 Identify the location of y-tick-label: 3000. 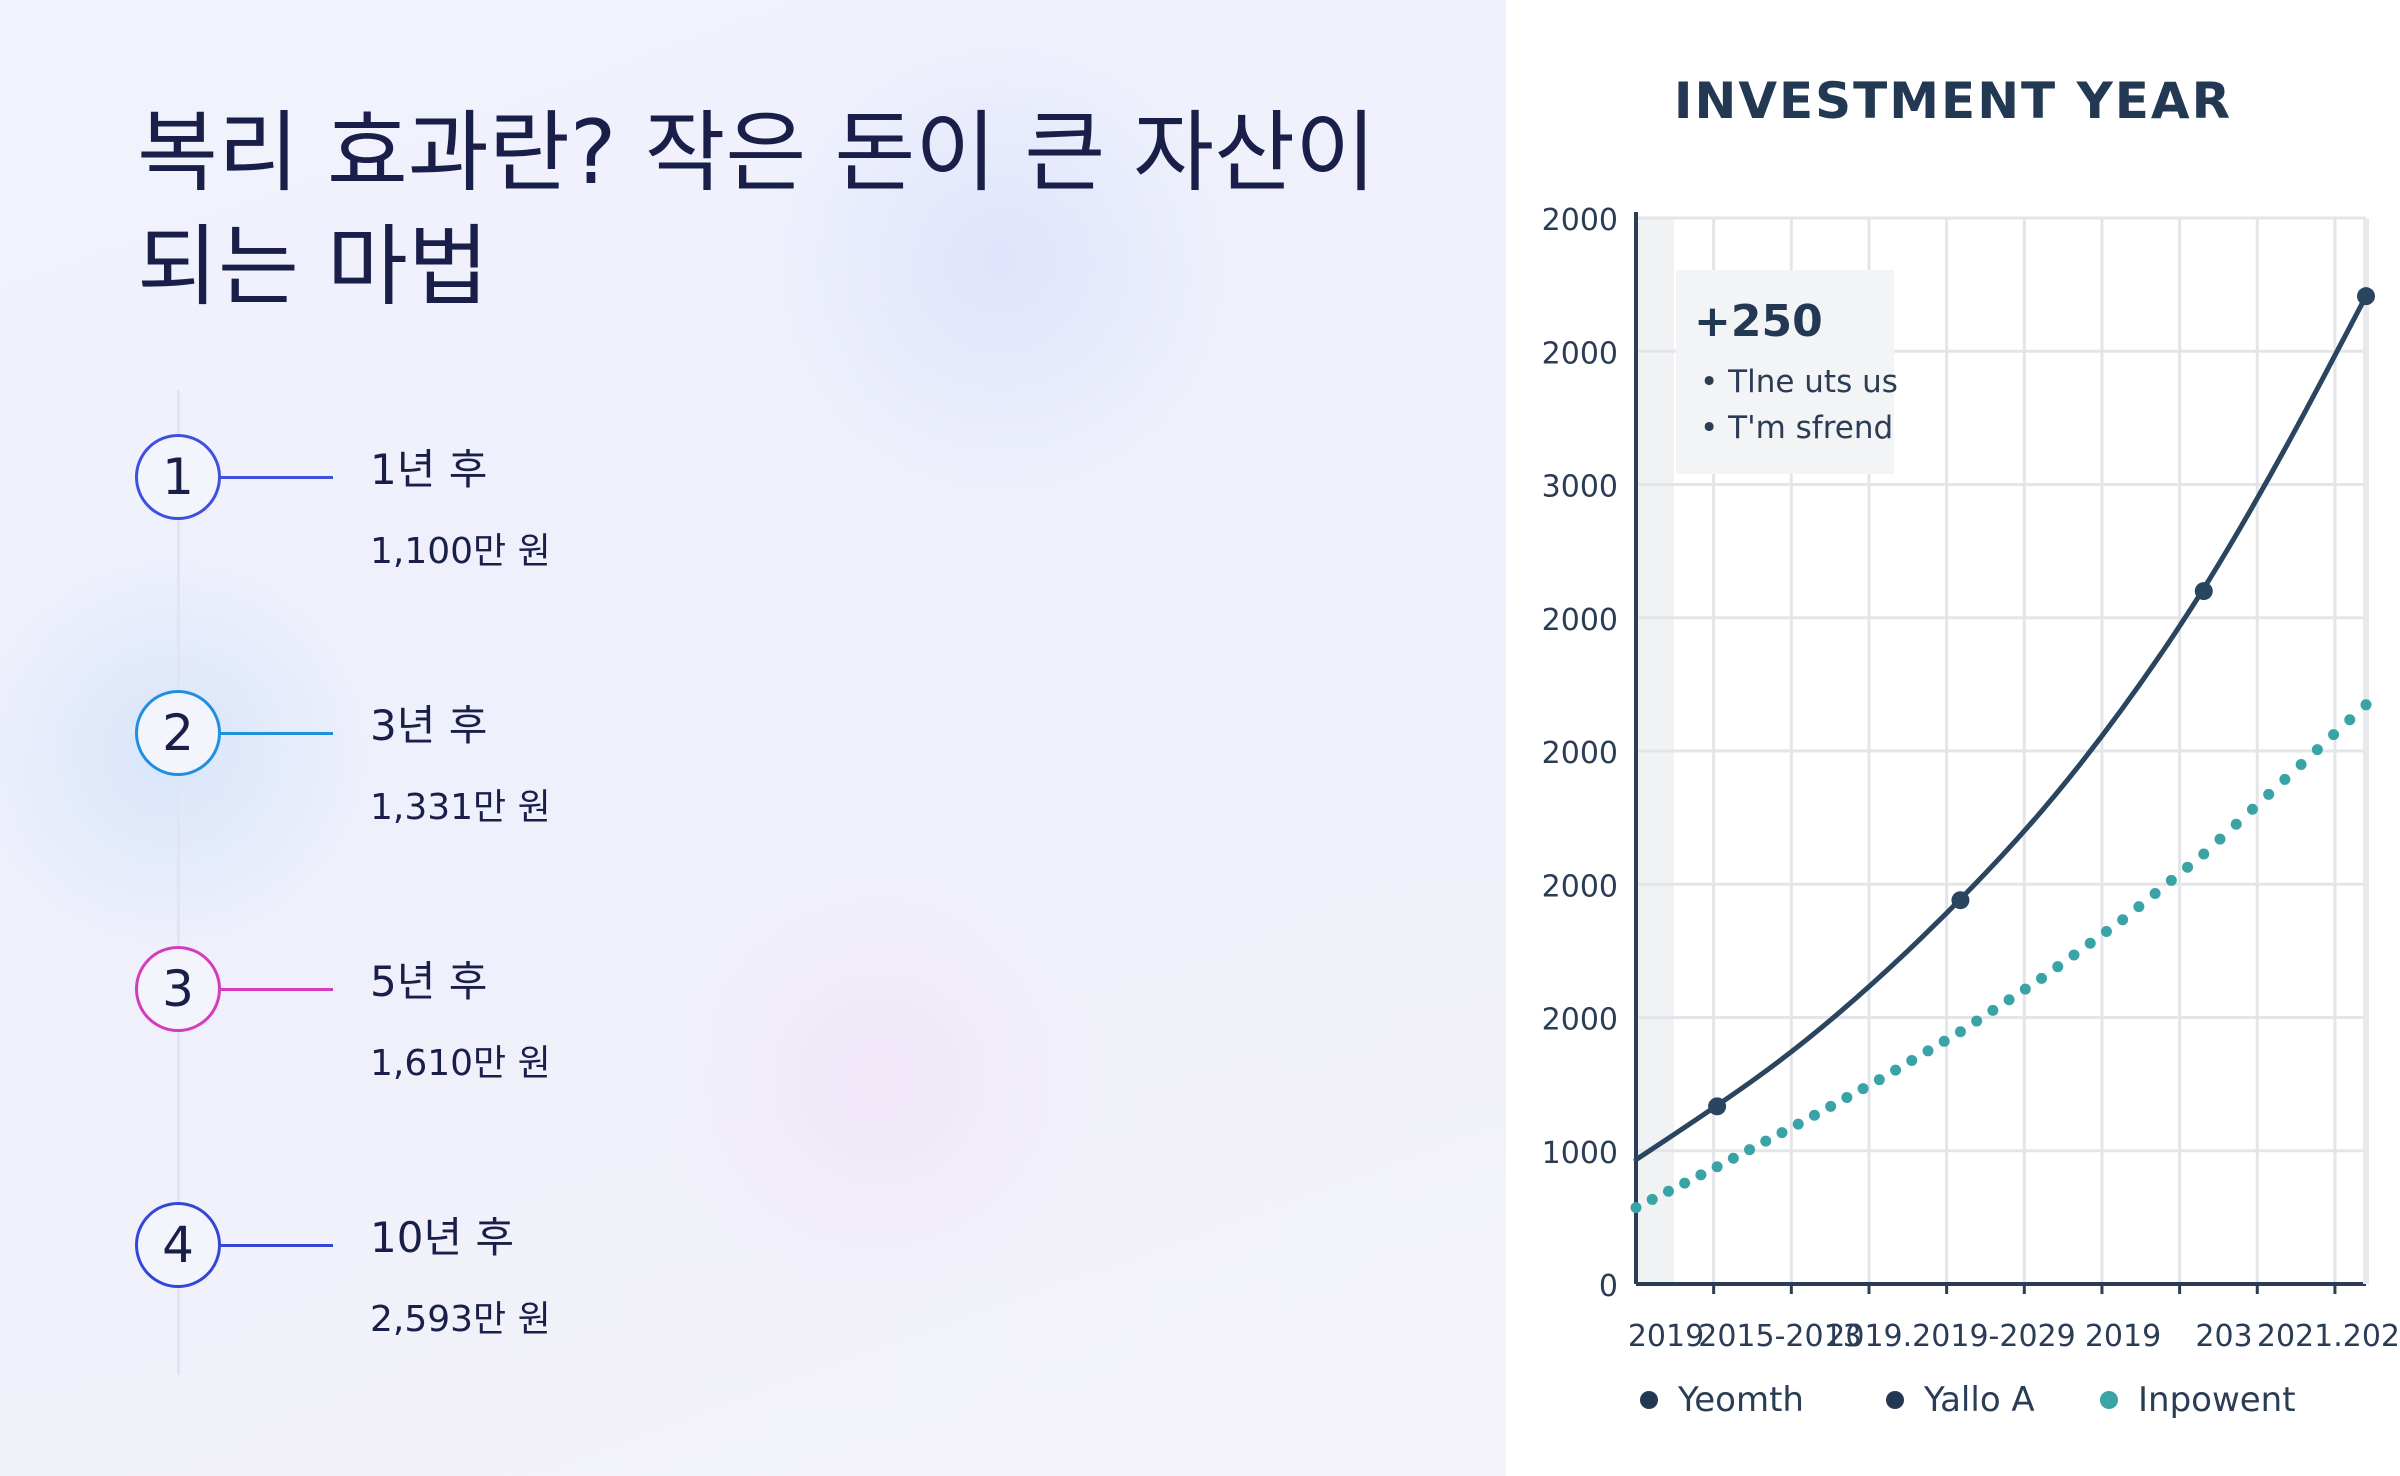
(1580, 487).